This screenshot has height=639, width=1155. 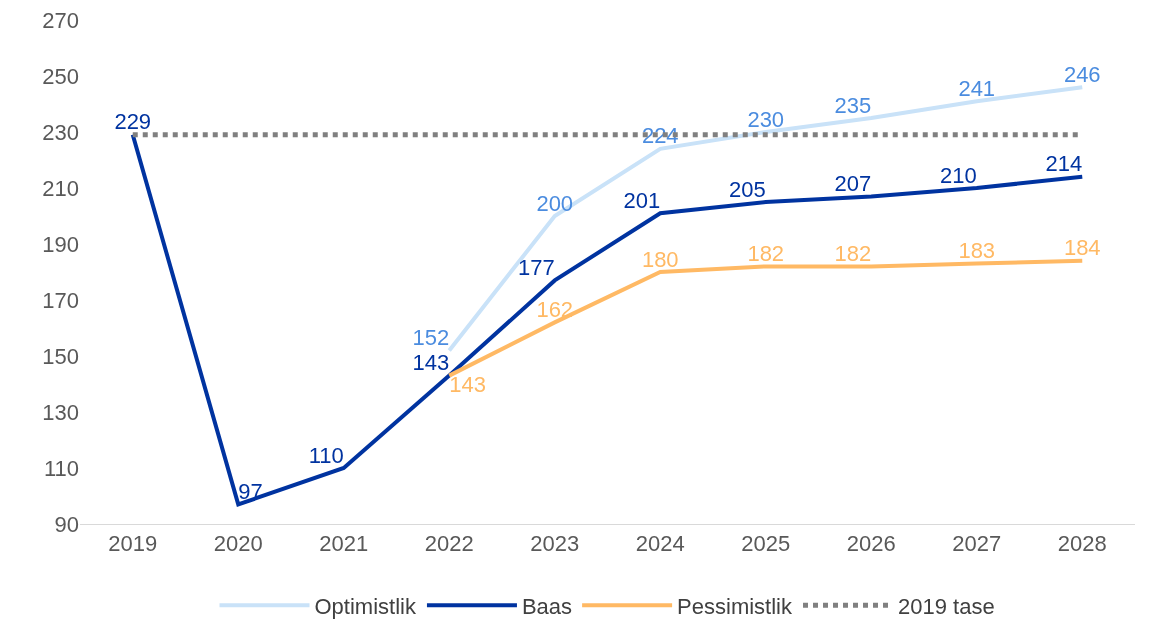 What do you see at coordinates (60, 188) in the screenshot?
I see `y-tick-label: 210` at bounding box center [60, 188].